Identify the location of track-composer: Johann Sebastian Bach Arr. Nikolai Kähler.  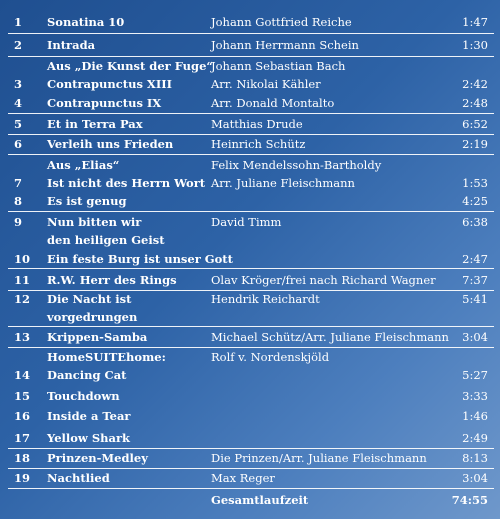
(278, 75).